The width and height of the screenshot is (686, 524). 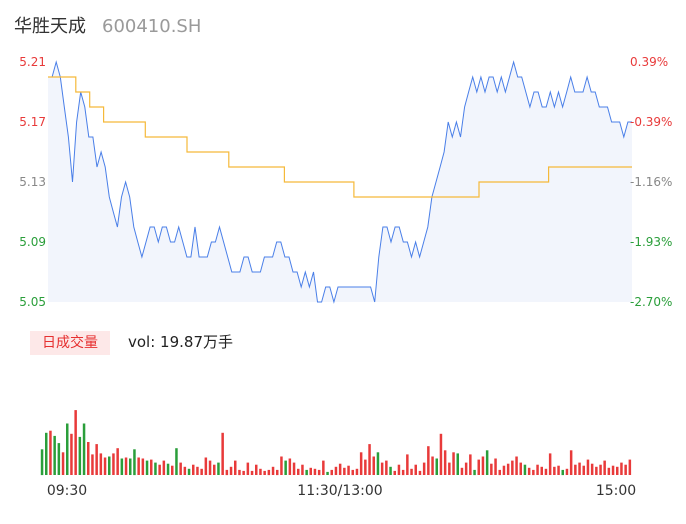 What do you see at coordinates (50, 26) in the screenshot?
I see `stock-name: 华胜天成` at bounding box center [50, 26].